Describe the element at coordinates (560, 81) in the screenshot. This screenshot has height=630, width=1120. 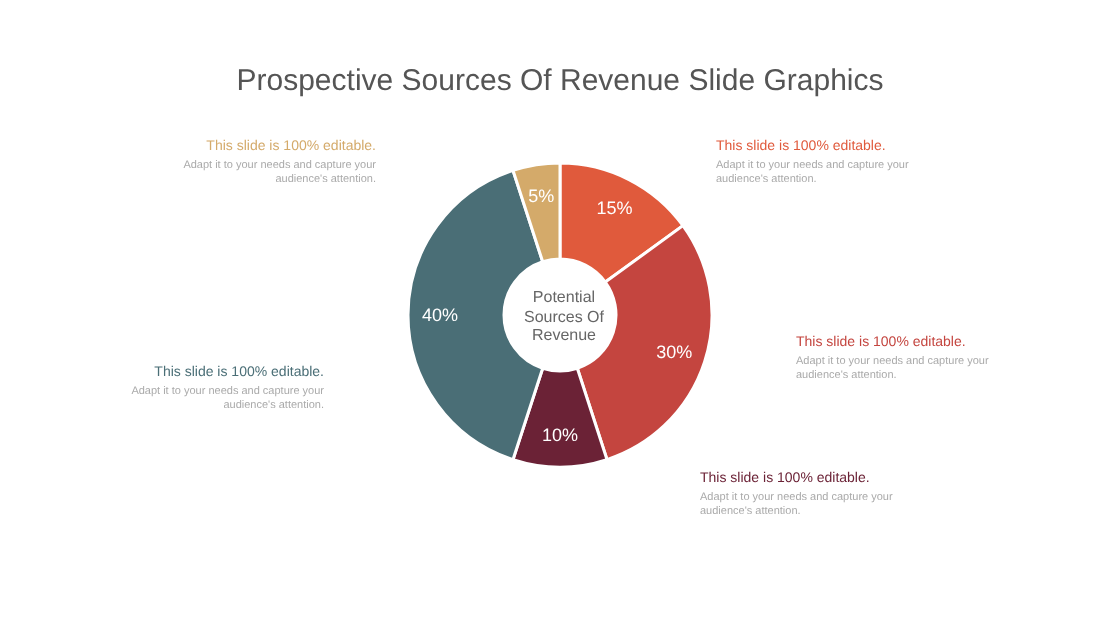
I see `chart-title: Prospective Sources Of Revenue Slide Graphics` at that location.